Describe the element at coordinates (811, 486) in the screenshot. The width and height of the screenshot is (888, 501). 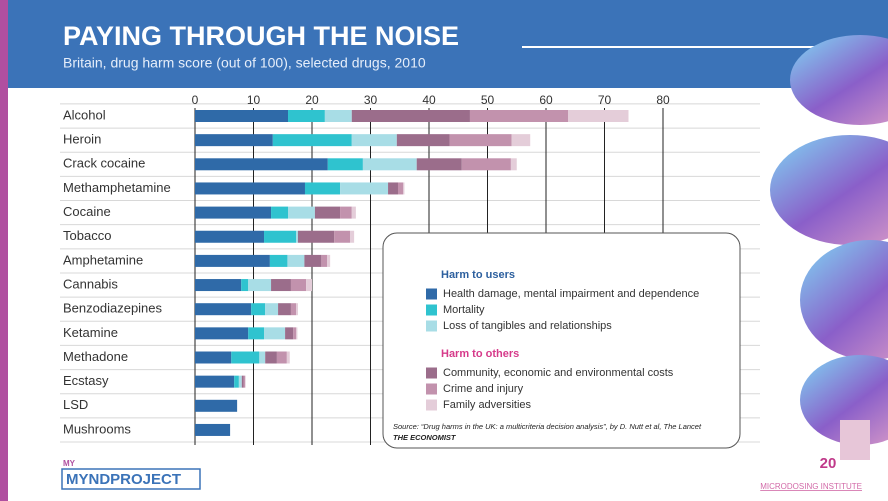
I see `brand: MICRODOSING INSTITUTE` at that location.